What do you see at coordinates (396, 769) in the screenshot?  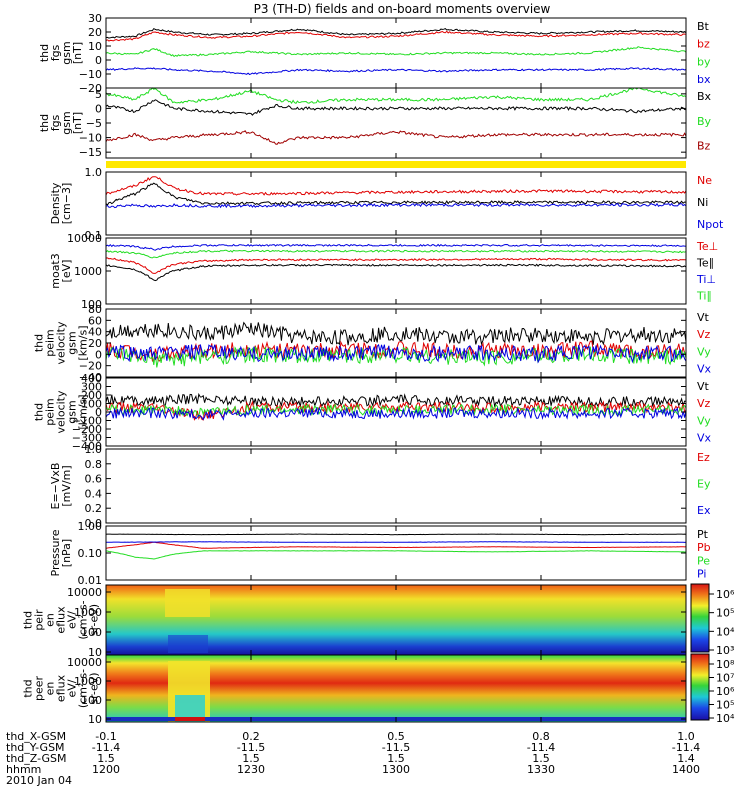 I see `footer-value: 1300` at bounding box center [396, 769].